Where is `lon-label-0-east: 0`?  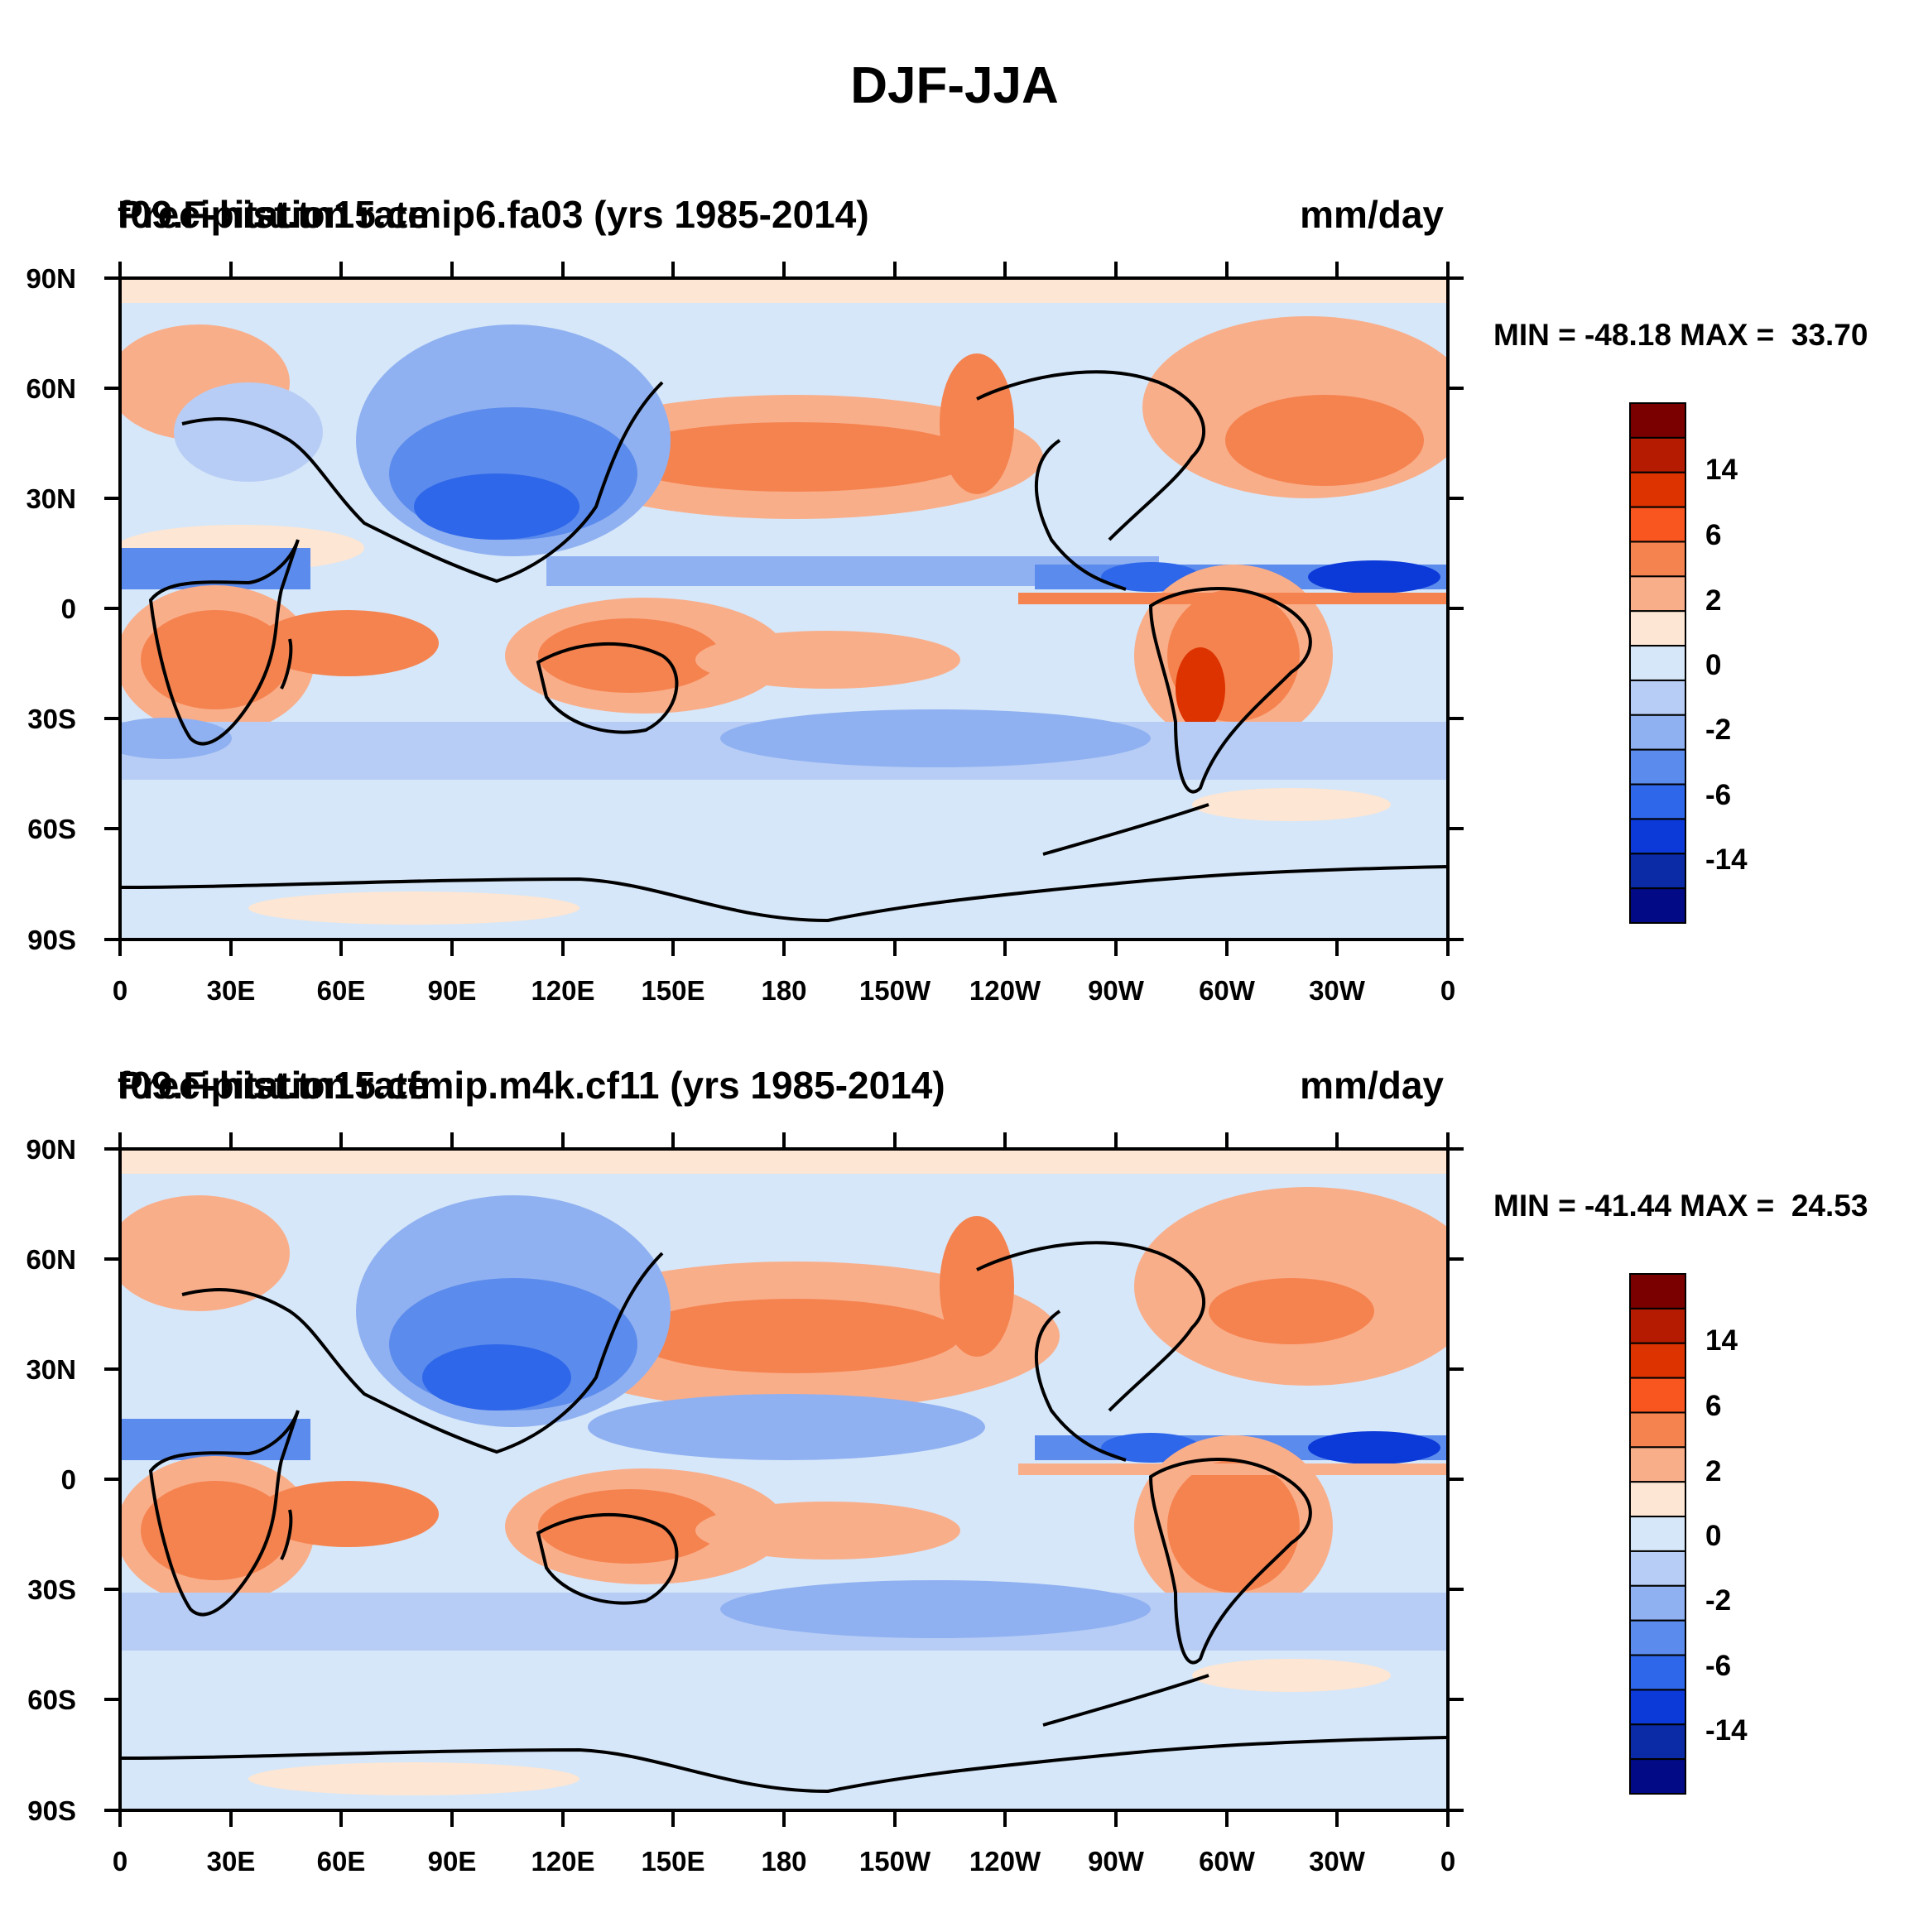
lon-label-0-east: 0 is located at coordinates (1448, 1861).